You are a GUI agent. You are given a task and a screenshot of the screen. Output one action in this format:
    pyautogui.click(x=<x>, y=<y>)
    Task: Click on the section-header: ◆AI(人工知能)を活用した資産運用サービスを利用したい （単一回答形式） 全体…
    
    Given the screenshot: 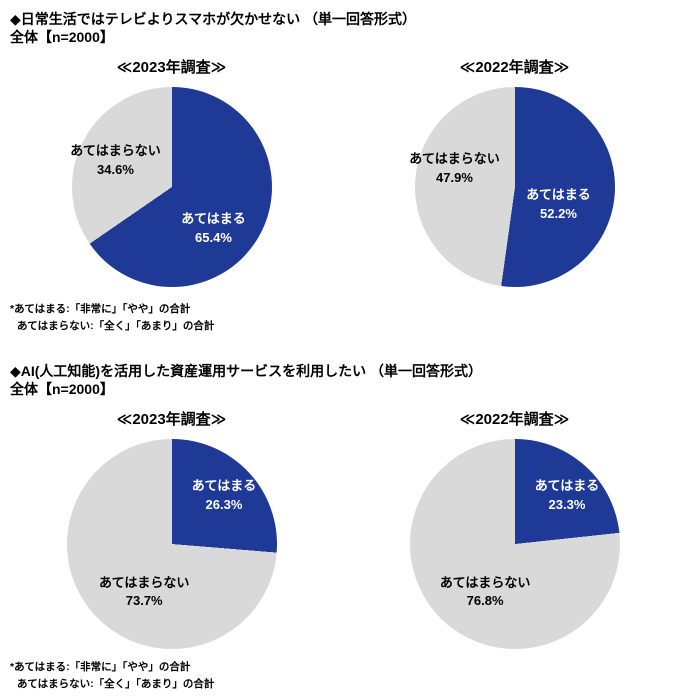 What is the action you would take?
    pyautogui.click(x=343, y=379)
    